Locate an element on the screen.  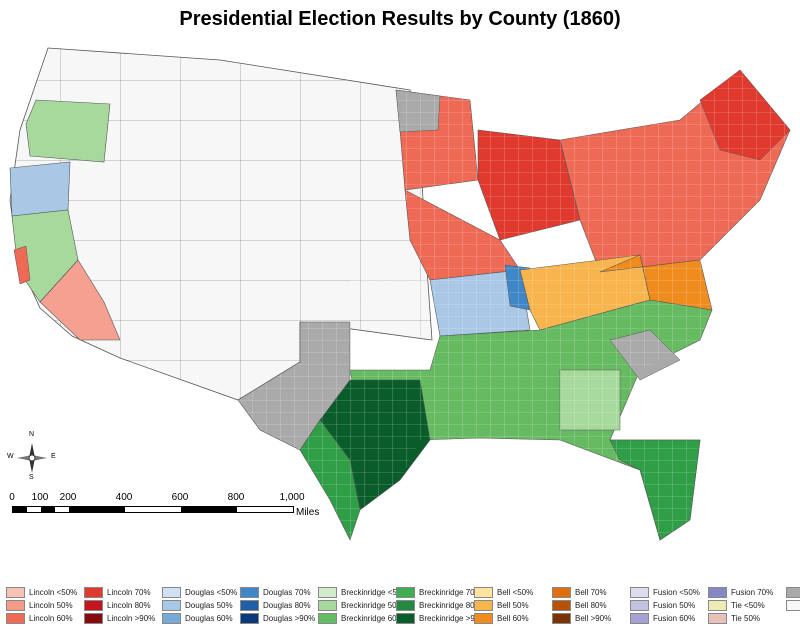
legend-item: Bell 50% is located at coordinates (501, 605).